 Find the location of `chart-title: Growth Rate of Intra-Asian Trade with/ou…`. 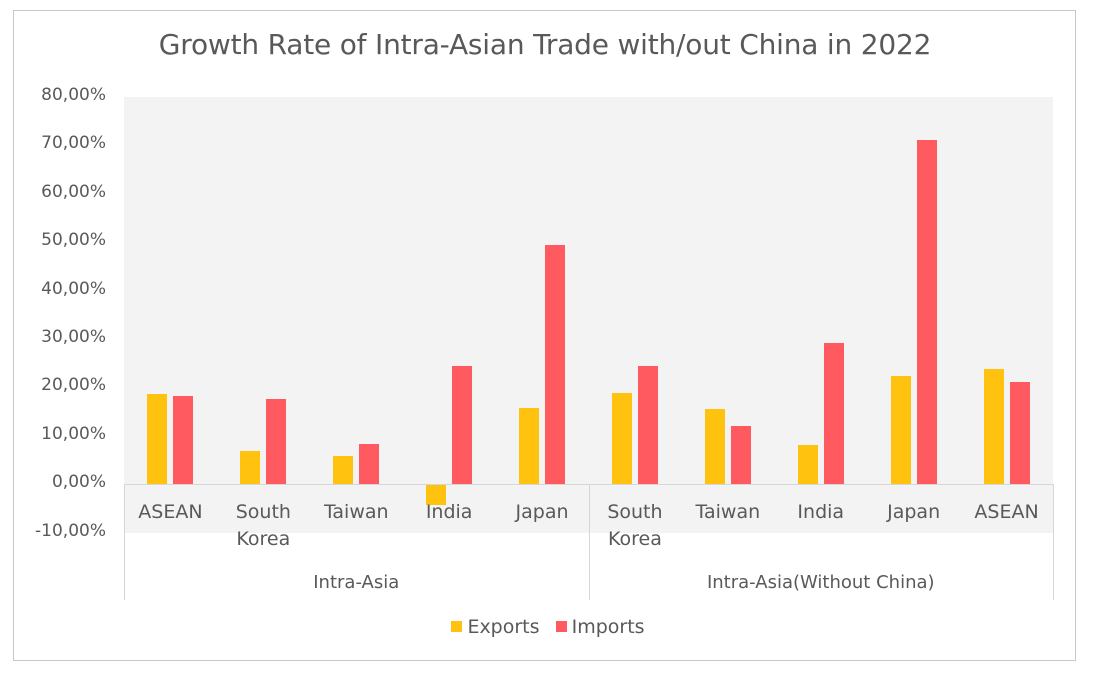

chart-title: Growth Rate of Intra-Asian Trade with/ou… is located at coordinates (545, 44).